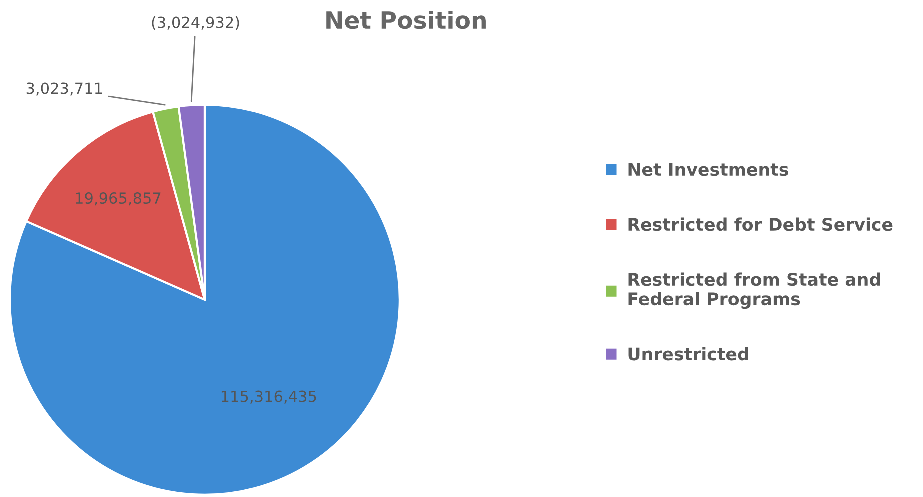 This screenshot has width=923, height=497. Describe the element at coordinates (118, 199) in the screenshot. I see `data-label: 19,965,857` at that location.